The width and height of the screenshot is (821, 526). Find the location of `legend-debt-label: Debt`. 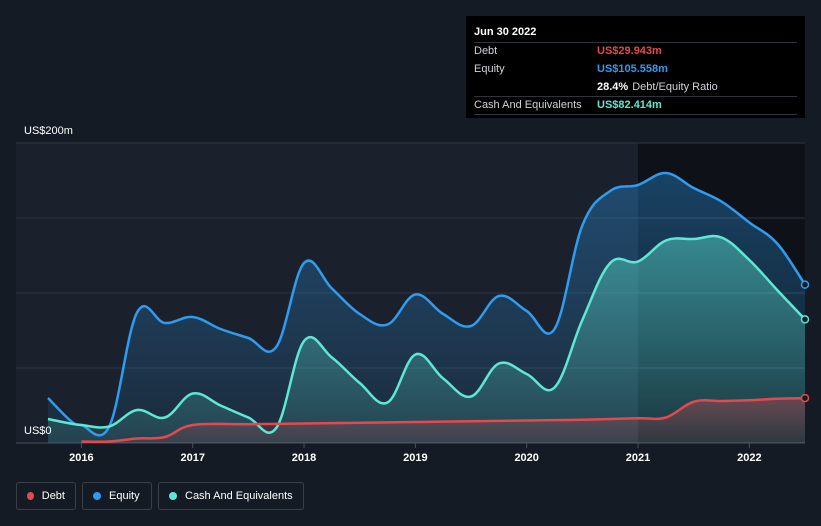

legend-debt-label: Debt is located at coordinates (53, 496).